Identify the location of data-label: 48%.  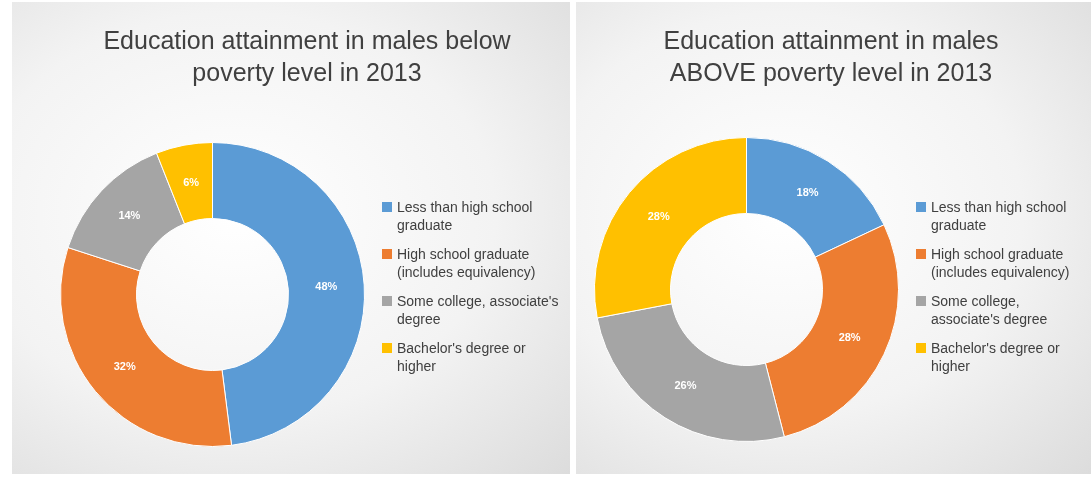
(326, 286).